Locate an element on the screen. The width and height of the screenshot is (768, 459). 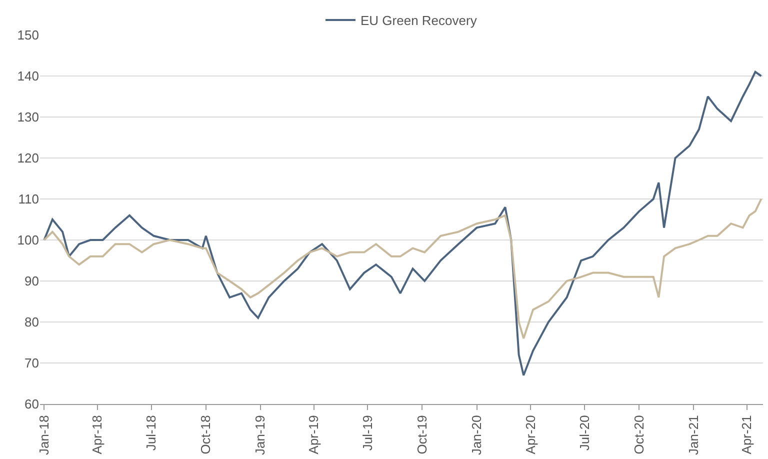
x-tick-label: Oct-20 is located at coordinates (638, 434).